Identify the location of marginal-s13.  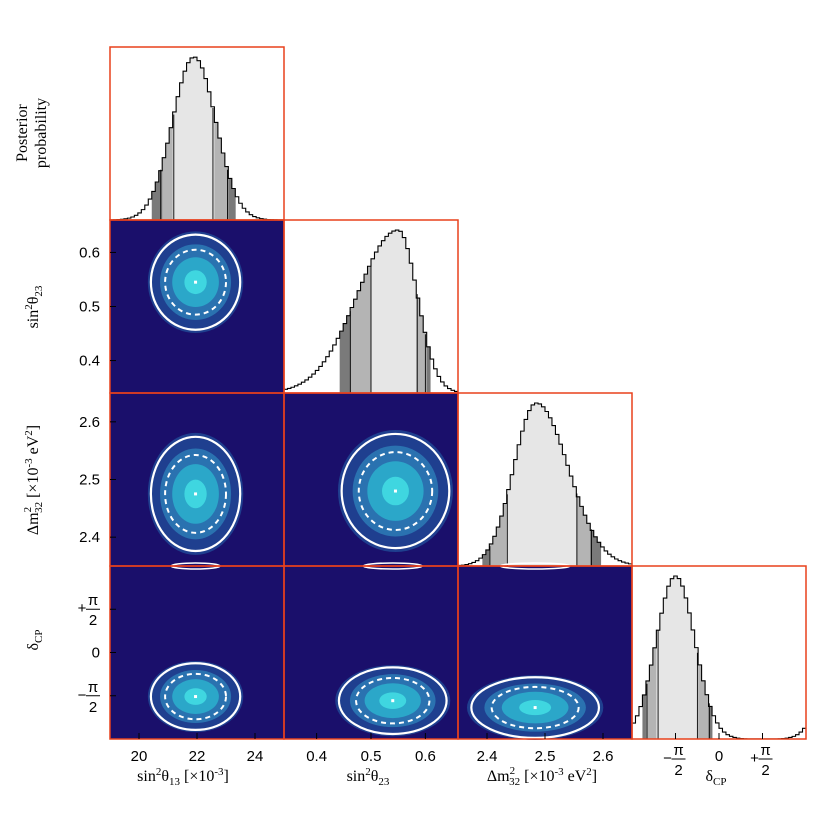
(197, 138).